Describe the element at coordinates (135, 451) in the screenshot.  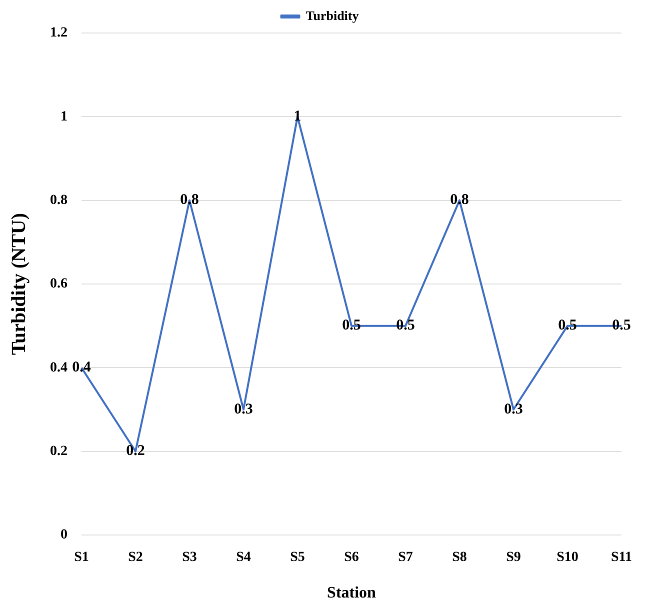
I see `data-label: 0.2` at that location.